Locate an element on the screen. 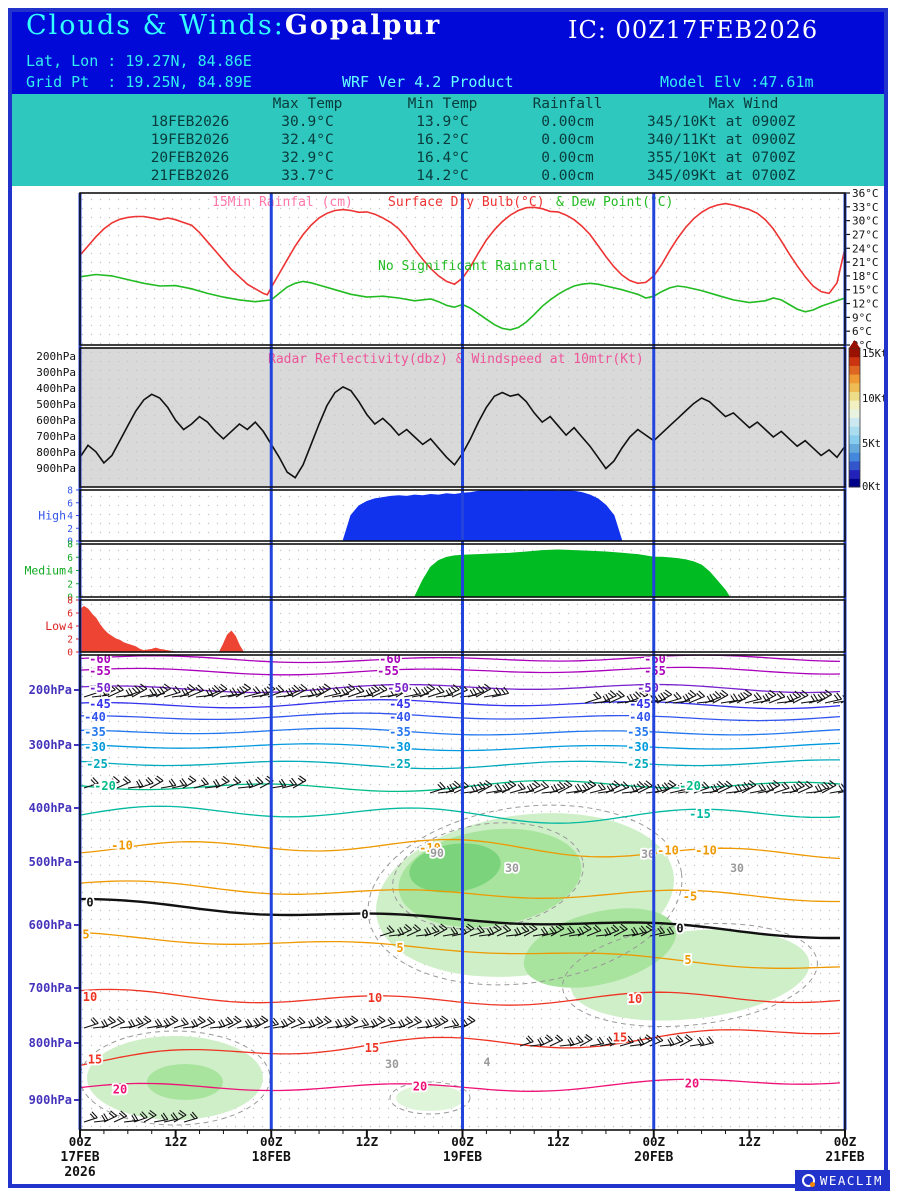 The width and height of the screenshot is (900, 1200). forecast-col-min-temp: Min Temp 13.9°C 16.2°C 16.4°C 14.2°C is located at coordinates (442, 140).